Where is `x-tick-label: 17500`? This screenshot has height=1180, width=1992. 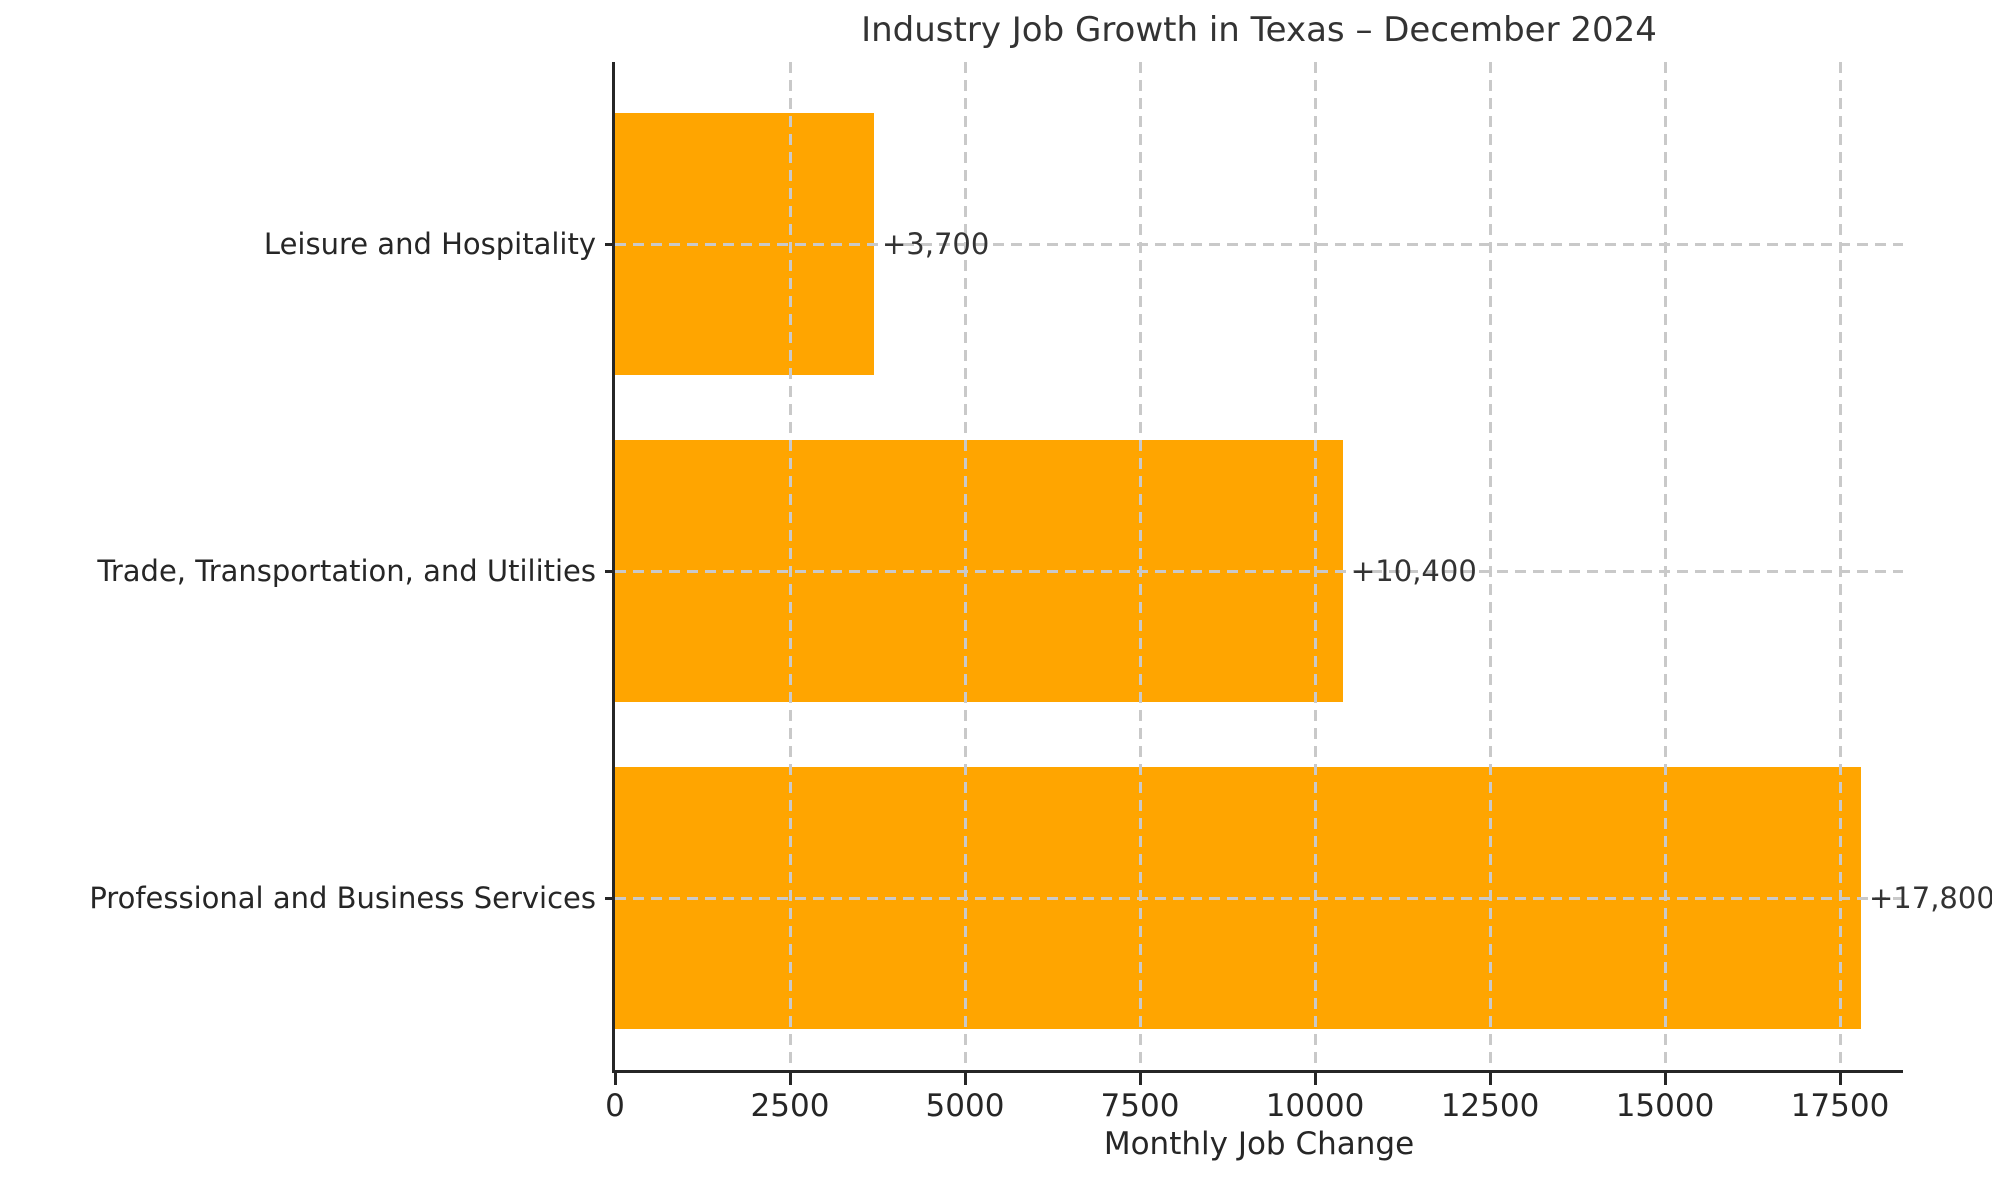
x-tick-label: 17500 is located at coordinates (1840, 1106).